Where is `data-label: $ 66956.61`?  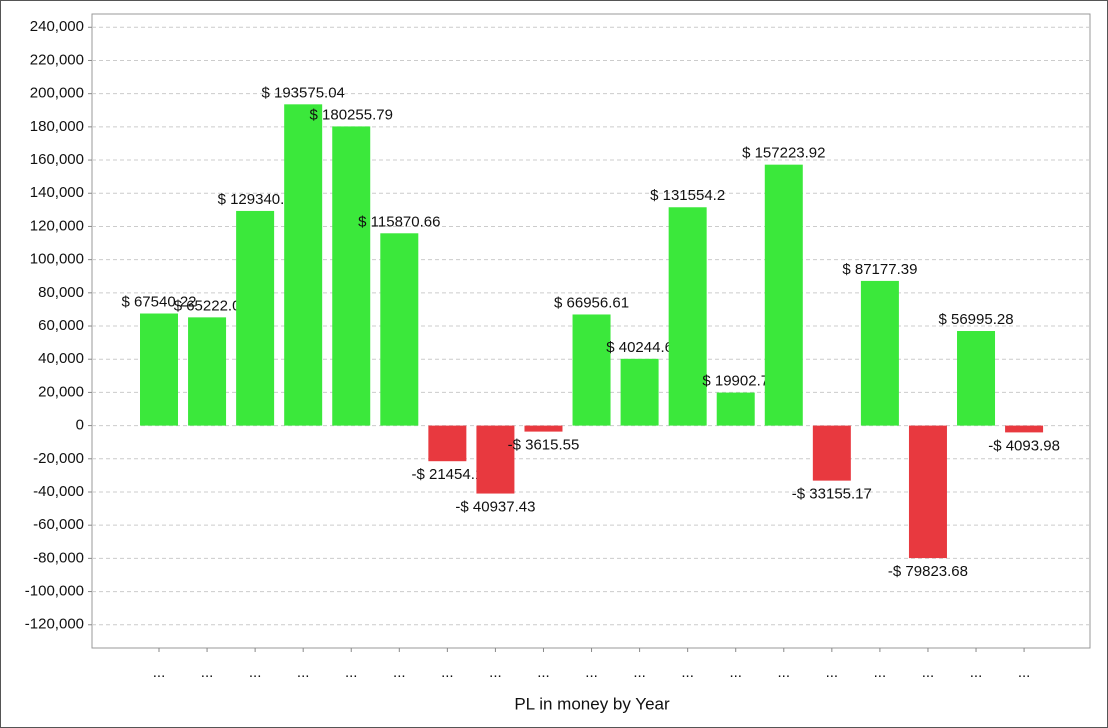 data-label: $ 66956.61 is located at coordinates (591, 302).